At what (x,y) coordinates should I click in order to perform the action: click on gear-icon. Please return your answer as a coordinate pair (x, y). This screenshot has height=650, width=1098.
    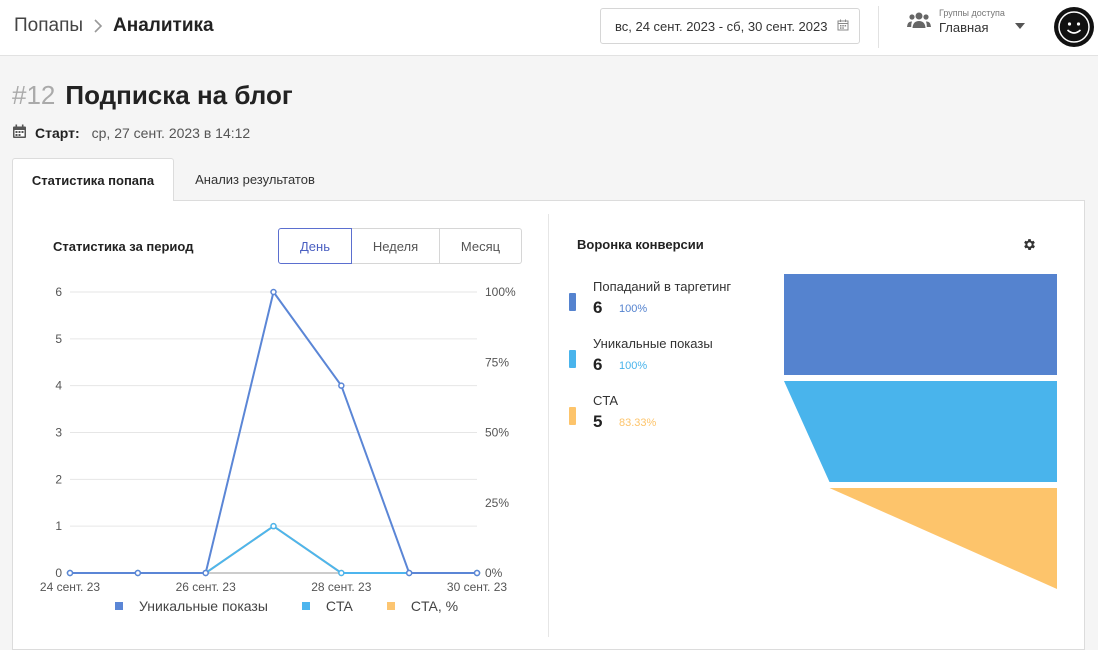
    Looking at the image, I should click on (1029, 247).